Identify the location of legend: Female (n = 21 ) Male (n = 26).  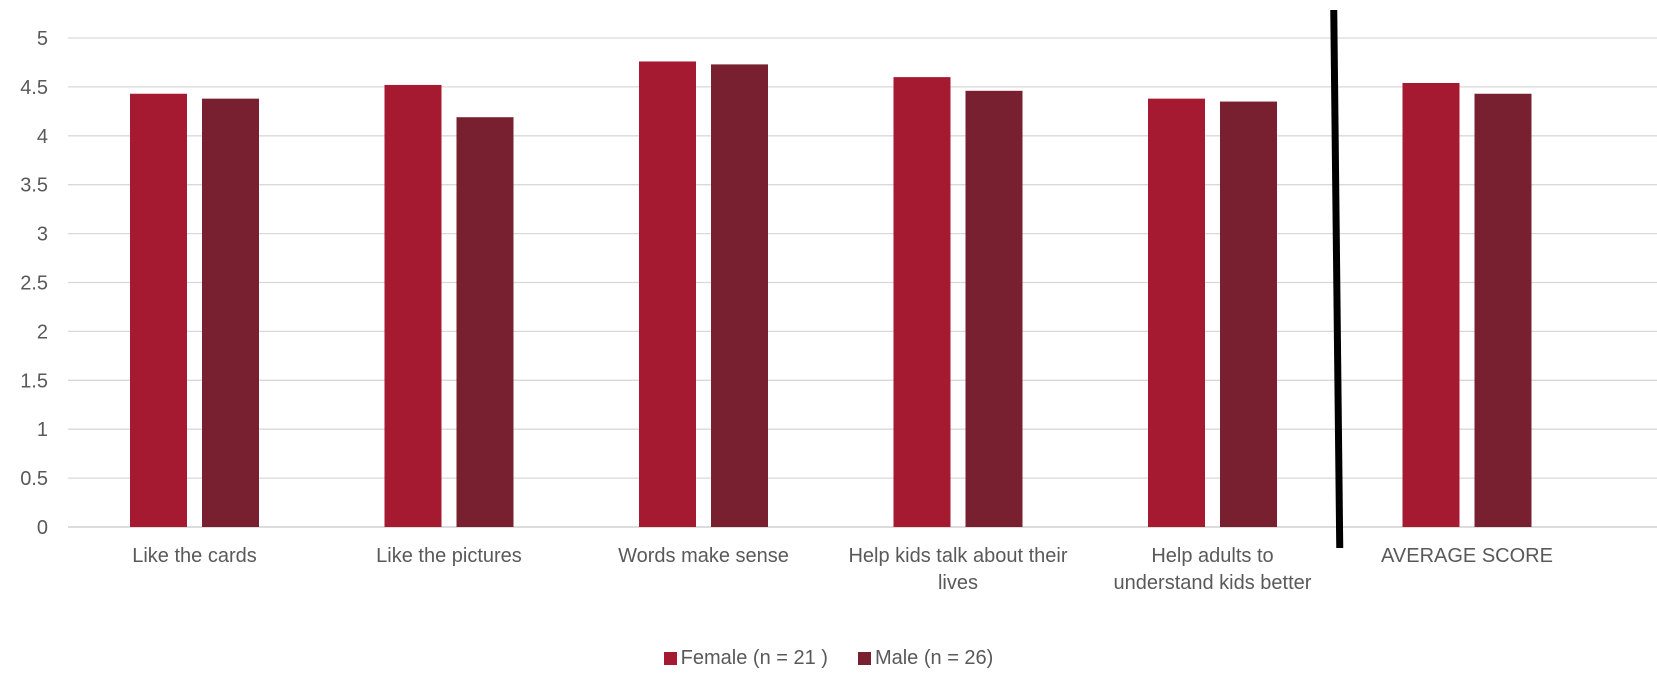
(828, 658).